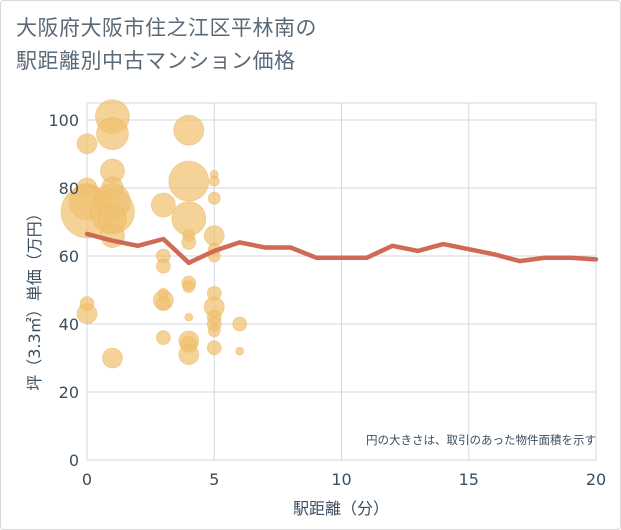 The width and height of the screenshot is (621, 530). What do you see at coordinates (214, 479) in the screenshot?
I see `x-tick-label: 5` at bounding box center [214, 479].